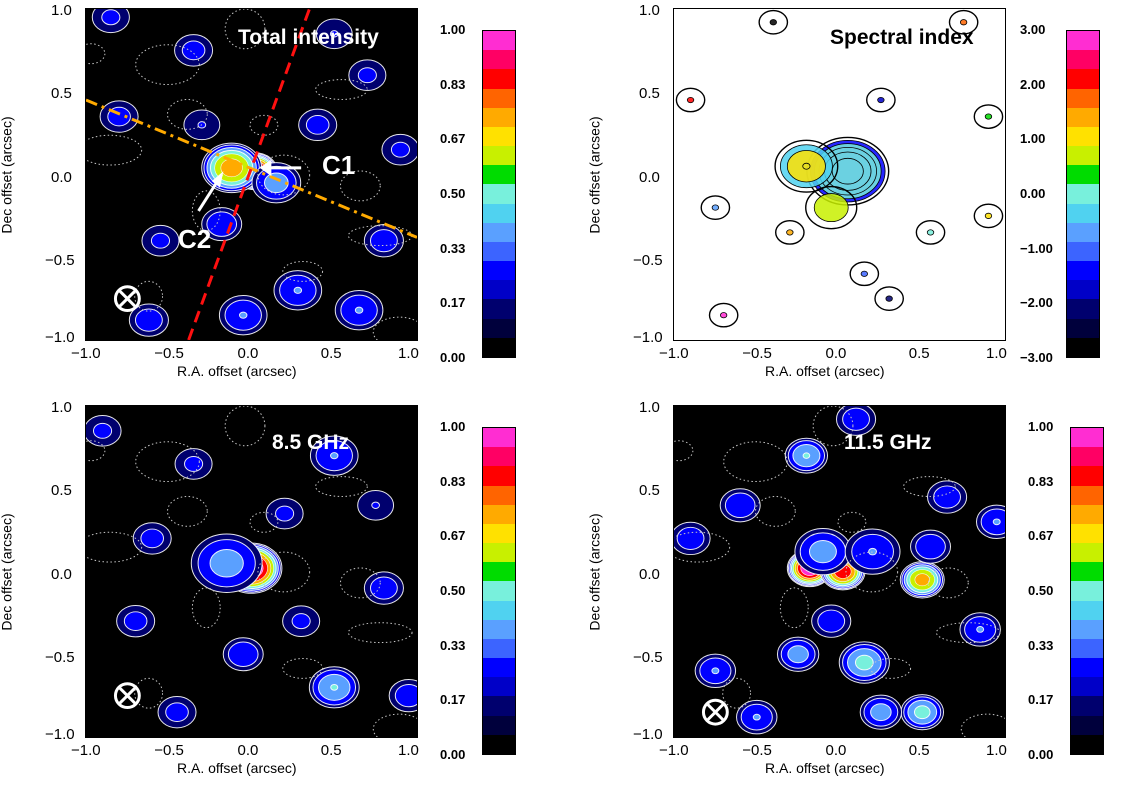  I want to click on x-tick-label: 0.5, so click(331, 353).